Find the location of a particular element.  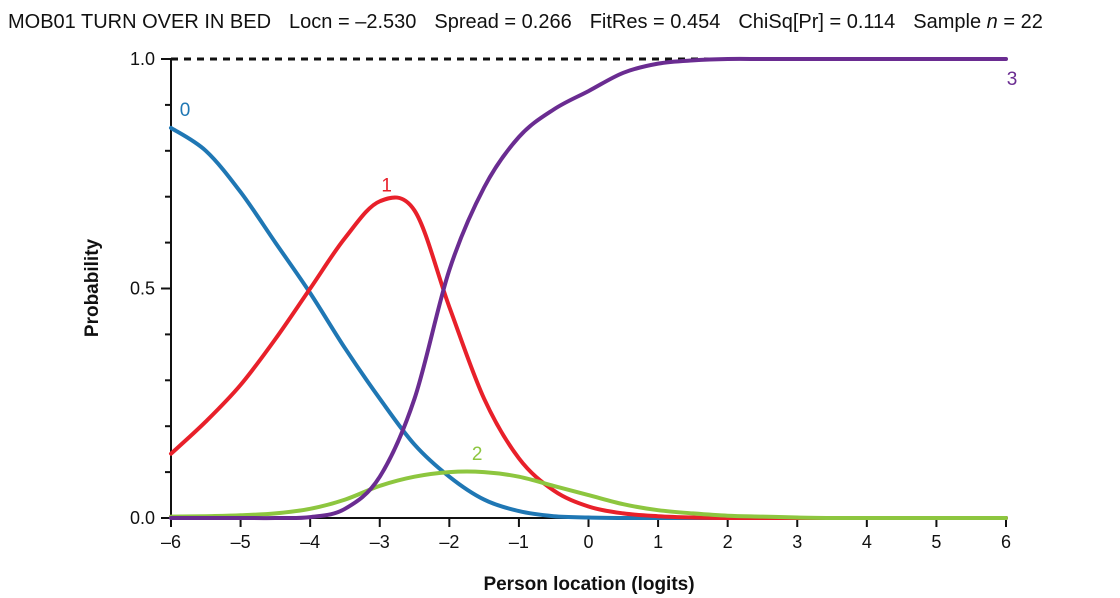

y-tick-label: 1.0 is located at coordinates (142, 59).